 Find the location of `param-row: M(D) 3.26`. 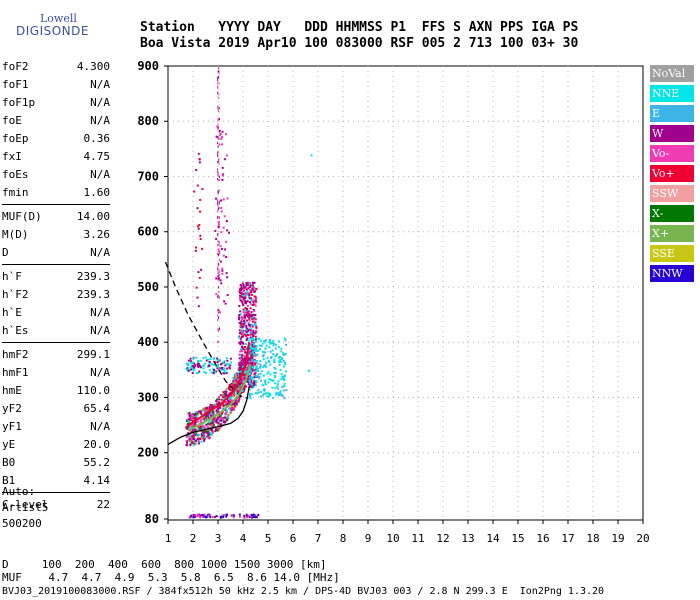

param-row: M(D) 3.26 is located at coordinates (56, 235).